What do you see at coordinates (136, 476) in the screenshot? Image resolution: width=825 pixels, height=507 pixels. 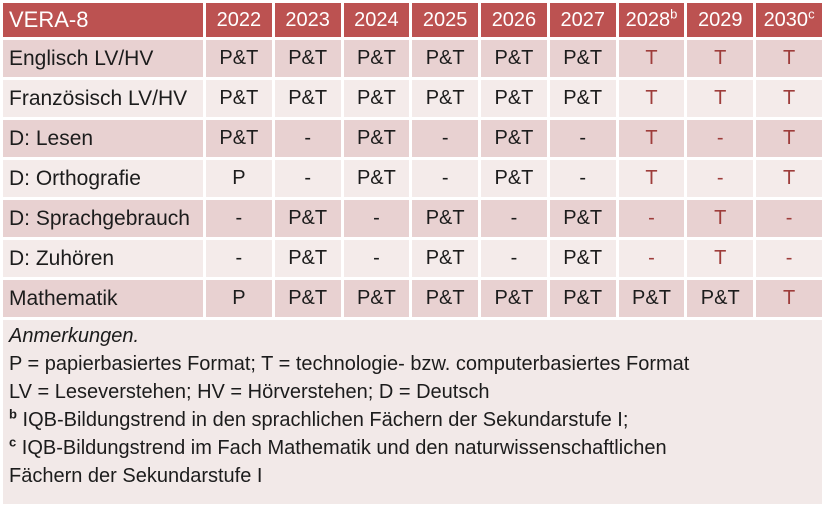 I see `note-line: Fächern der Sekundarstufe I` at bounding box center [136, 476].